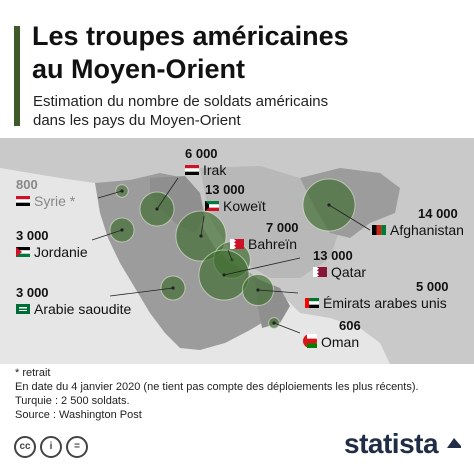  Describe the element at coordinates (385, 303) in the screenshot. I see `uae-name: Émirats arabes unis` at that location.